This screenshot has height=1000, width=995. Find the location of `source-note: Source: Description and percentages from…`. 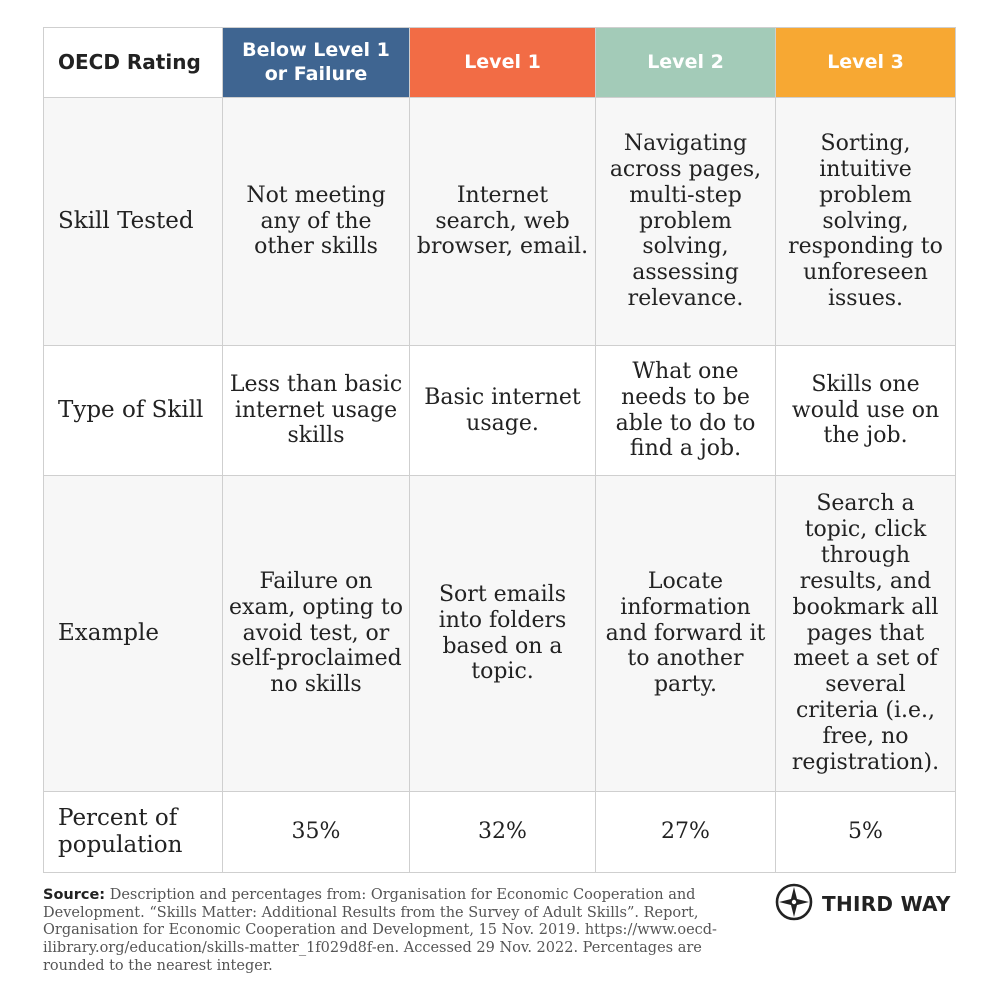

source-note: Source: Description and percentages from… is located at coordinates (388, 931).